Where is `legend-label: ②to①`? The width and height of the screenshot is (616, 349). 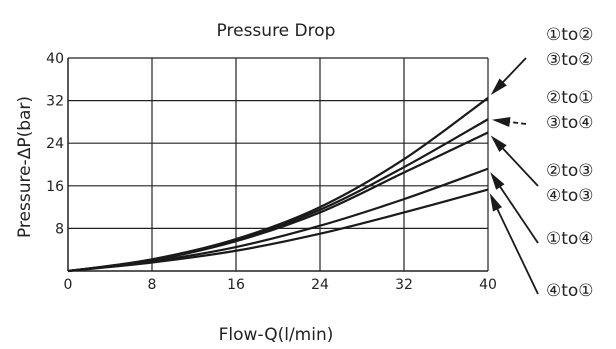 legend-label: ②to① is located at coordinates (570, 98).